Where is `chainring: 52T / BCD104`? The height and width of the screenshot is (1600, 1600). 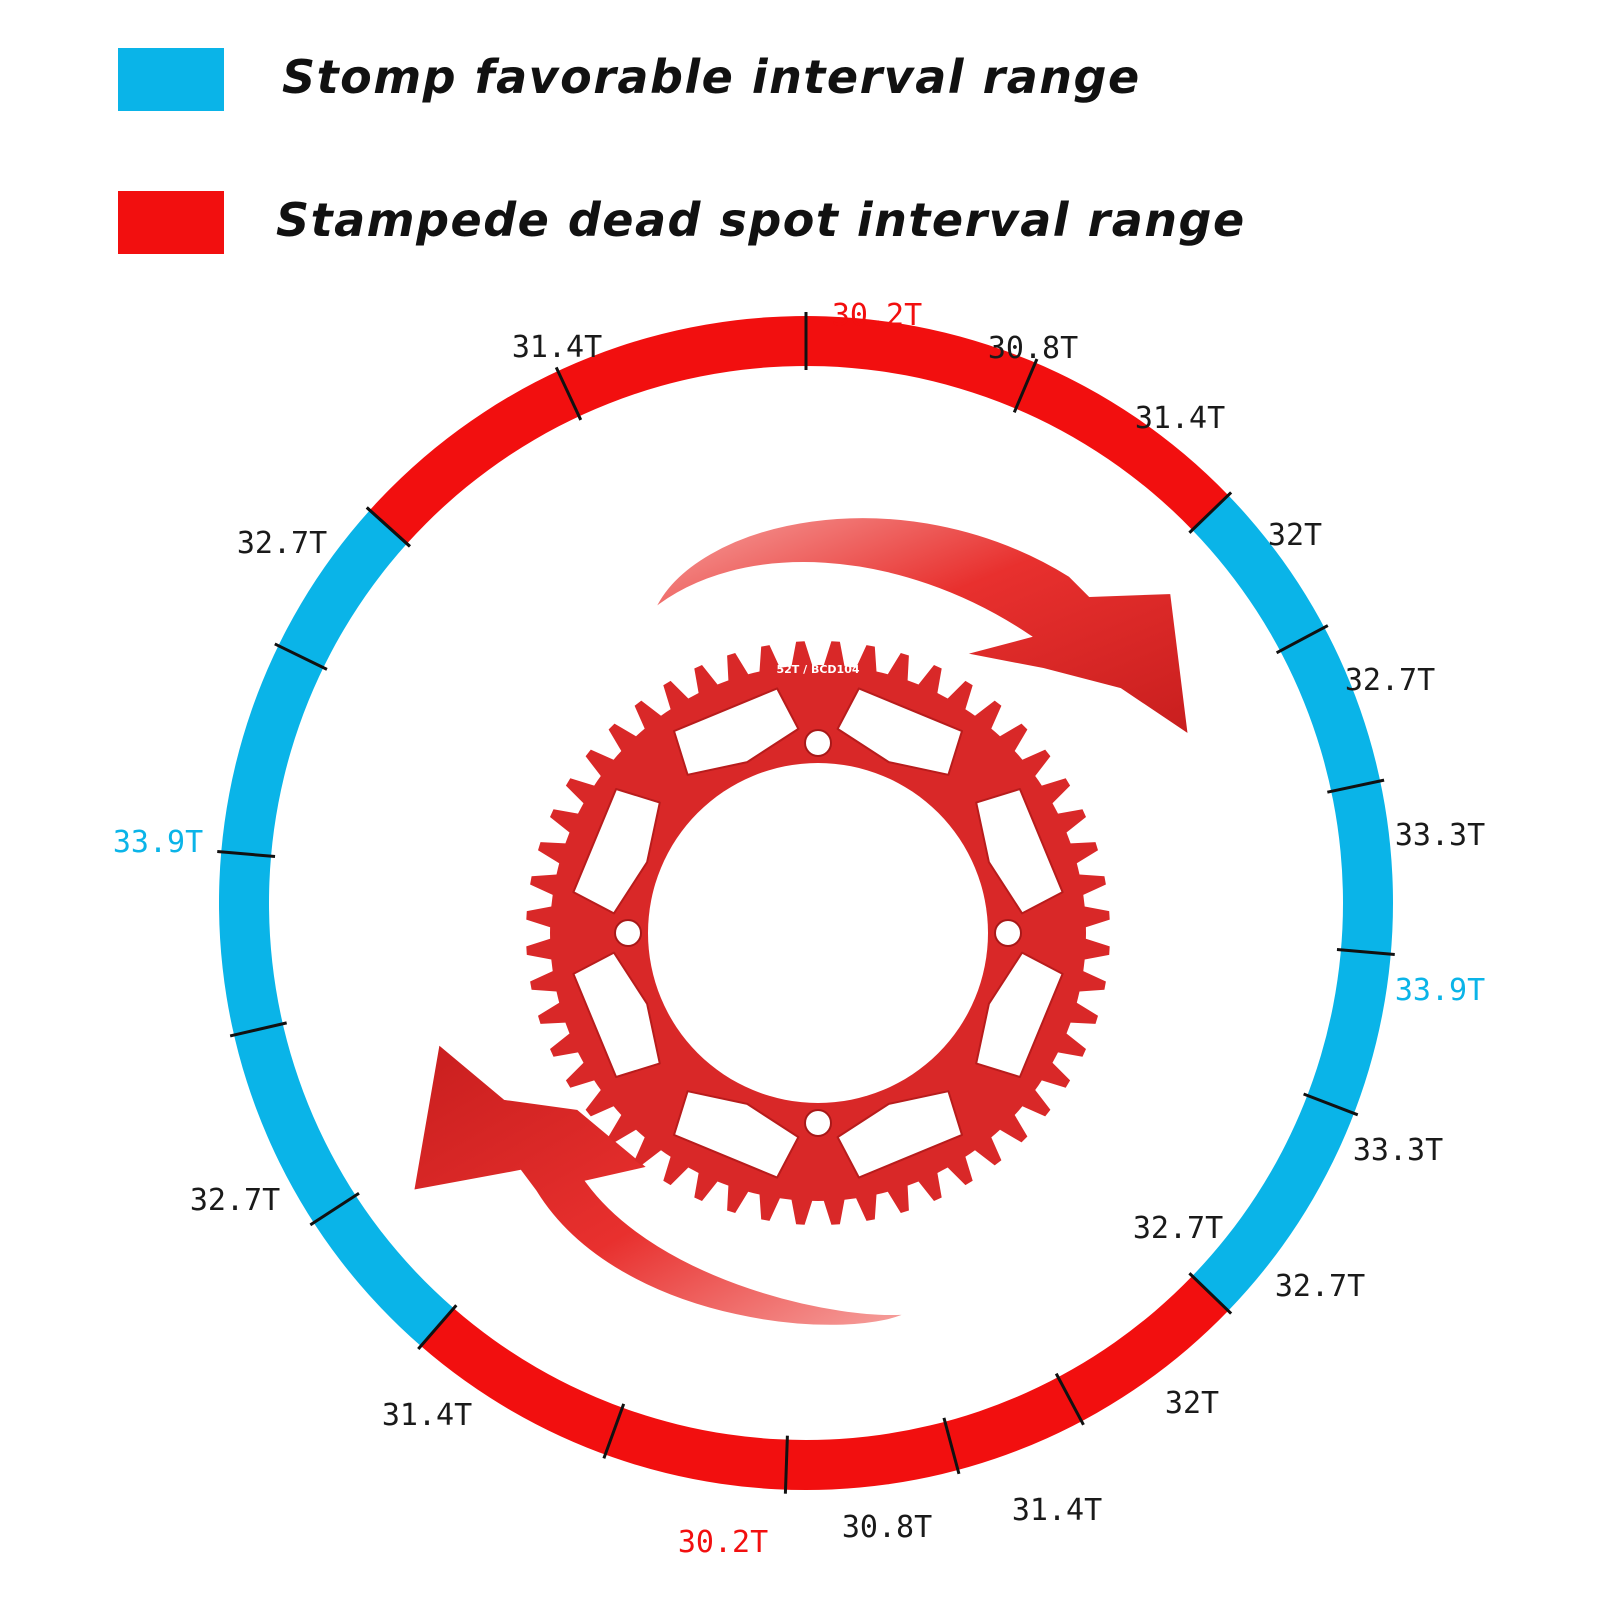
chainring: 52T / BCD104 is located at coordinates (818, 933).